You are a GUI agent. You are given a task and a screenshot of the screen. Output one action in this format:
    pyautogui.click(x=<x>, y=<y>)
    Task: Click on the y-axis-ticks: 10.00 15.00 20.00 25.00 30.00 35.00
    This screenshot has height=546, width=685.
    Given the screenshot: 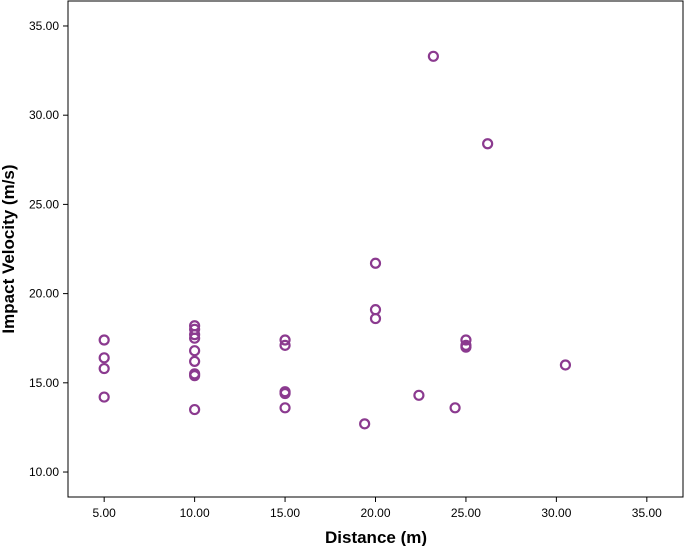 What is the action you would take?
    pyautogui.click(x=48, y=249)
    